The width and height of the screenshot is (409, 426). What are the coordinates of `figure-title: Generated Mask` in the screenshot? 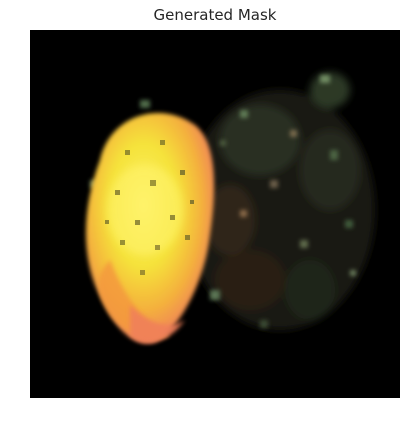 It's located at (215, 15).